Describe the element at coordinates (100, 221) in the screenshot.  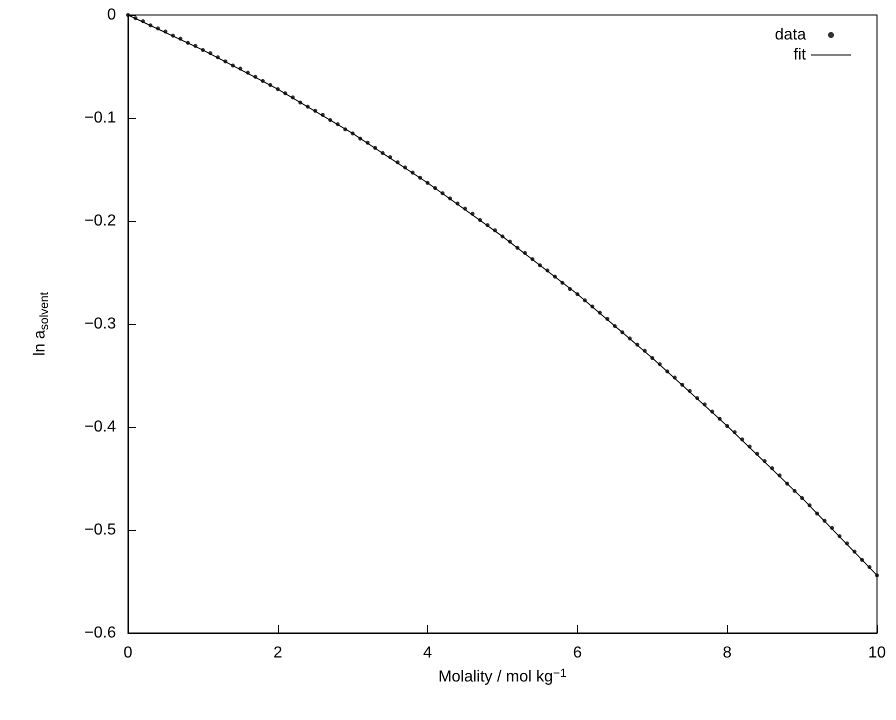
I see `y-tick-label: −0.2` at that location.